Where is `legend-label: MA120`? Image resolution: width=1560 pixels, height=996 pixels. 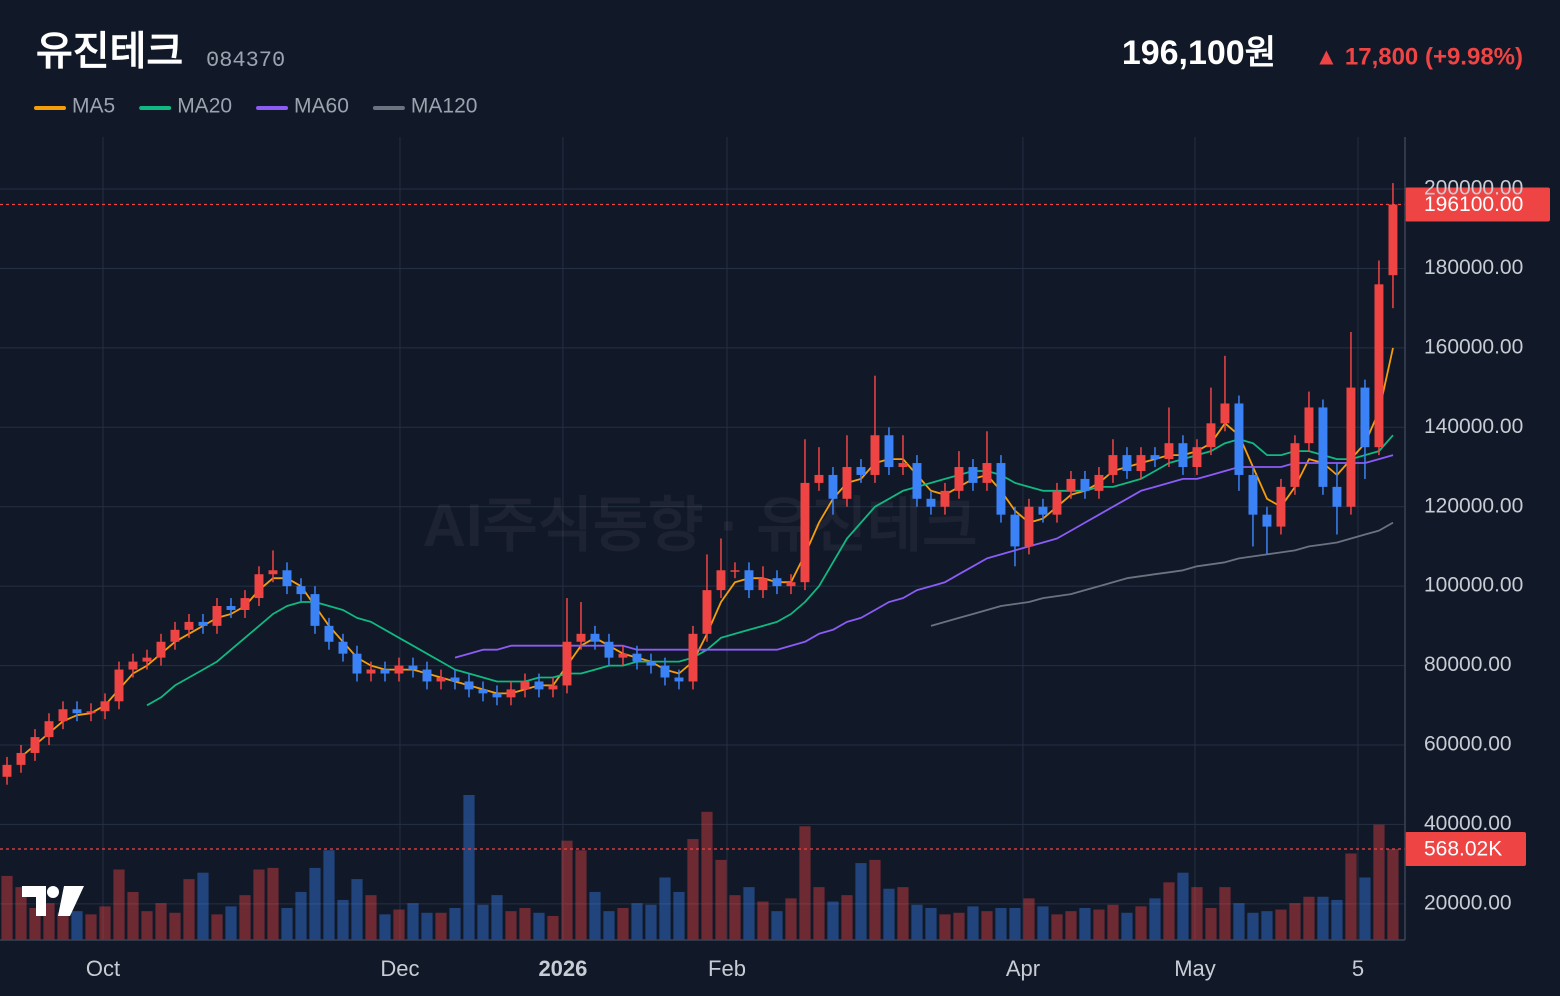 legend-label: MA120 is located at coordinates (444, 106).